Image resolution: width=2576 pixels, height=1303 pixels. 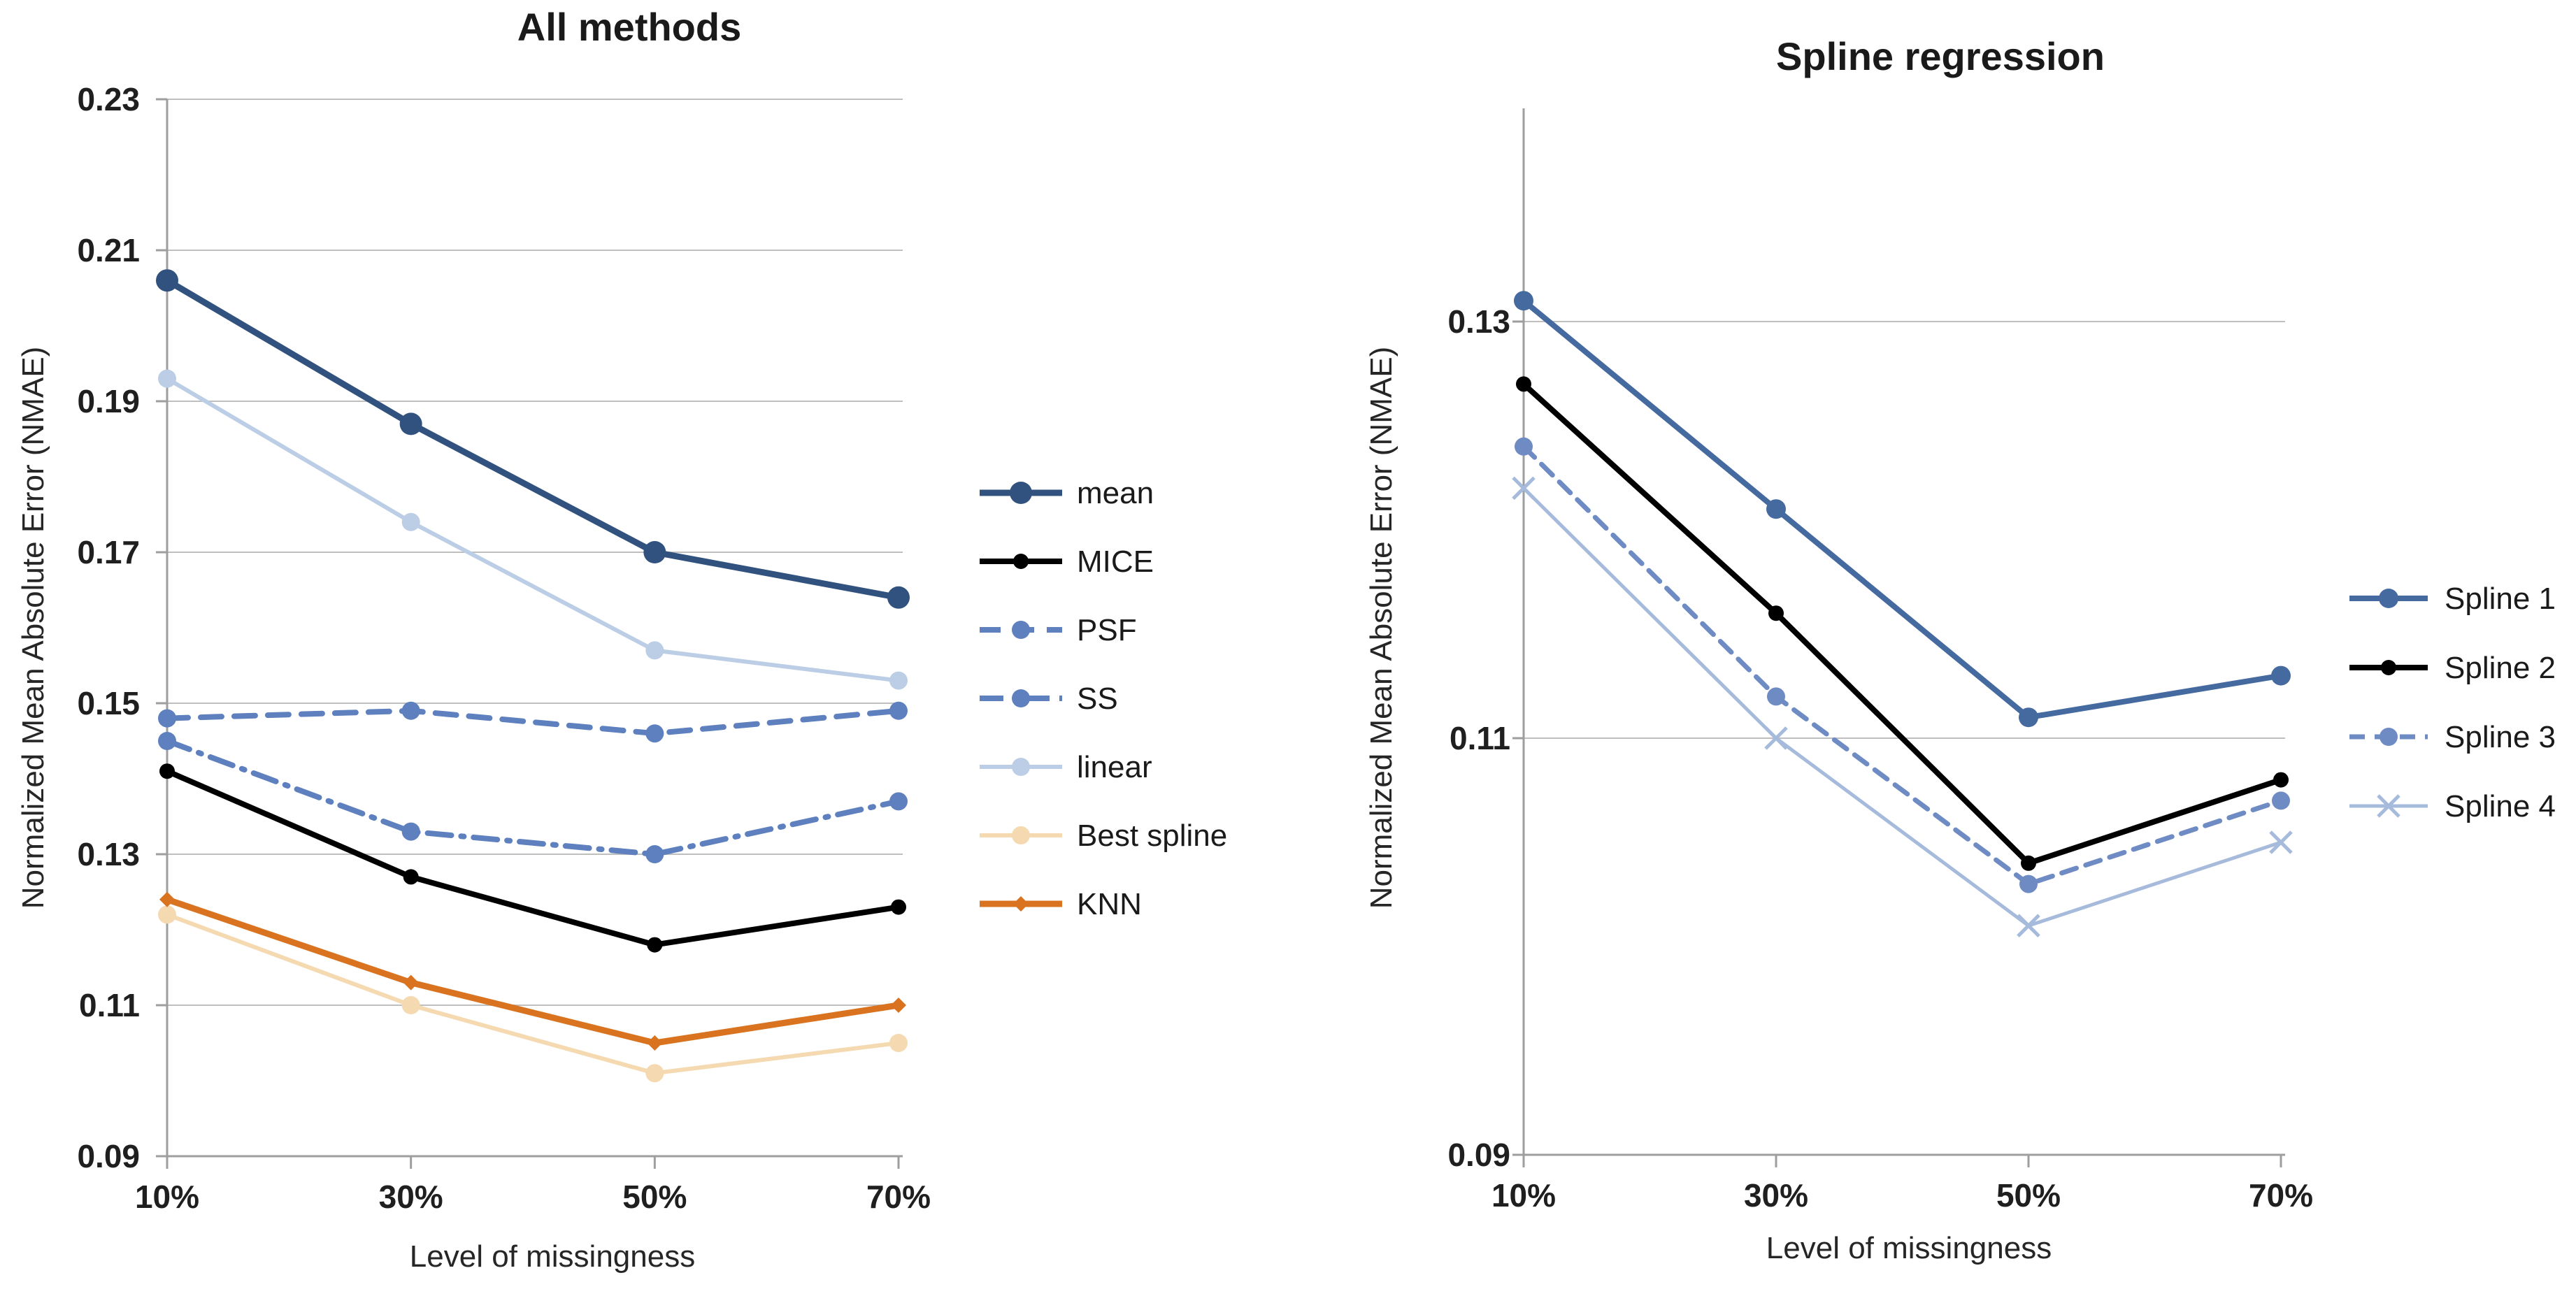 What do you see at coordinates (1049, 699) in the screenshot?
I see `legend-item-ss: SS` at bounding box center [1049, 699].